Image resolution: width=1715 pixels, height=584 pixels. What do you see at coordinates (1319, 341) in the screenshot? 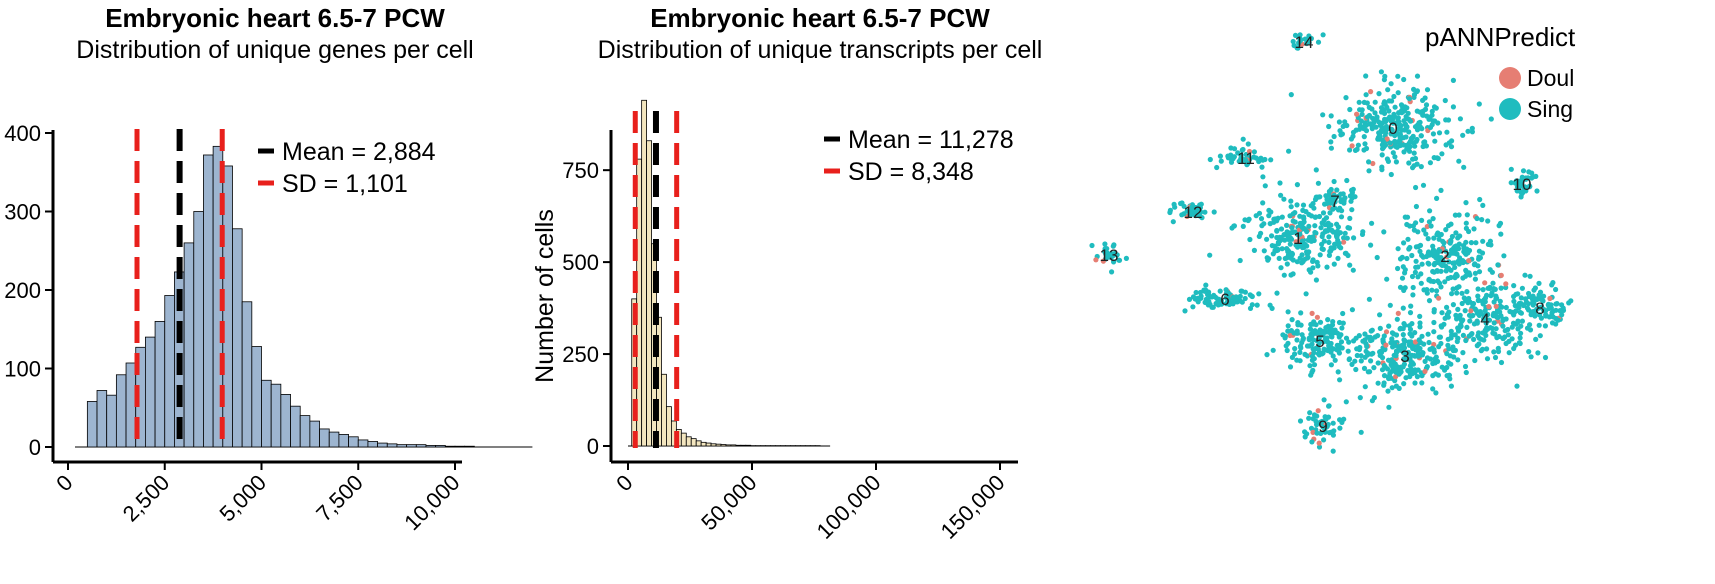
I see `cluster-label: 5` at bounding box center [1319, 341].